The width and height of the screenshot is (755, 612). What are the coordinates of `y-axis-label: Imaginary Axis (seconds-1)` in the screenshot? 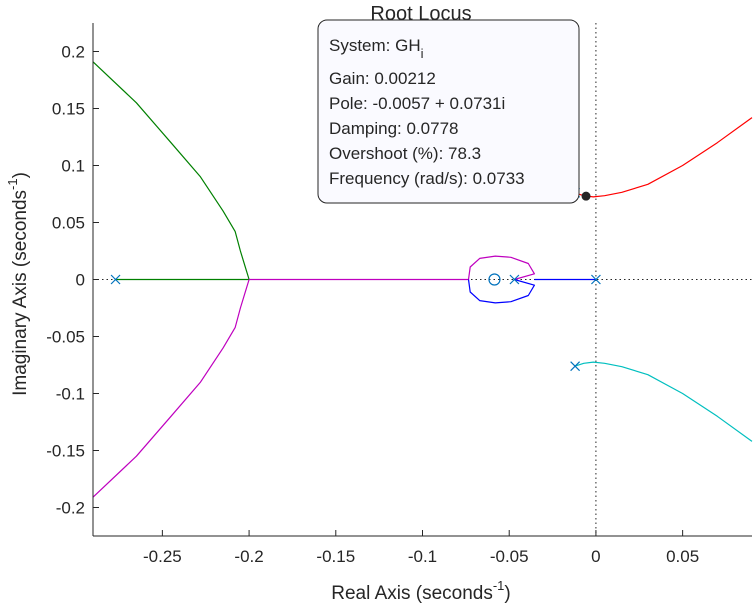 It's located at (18, 284).